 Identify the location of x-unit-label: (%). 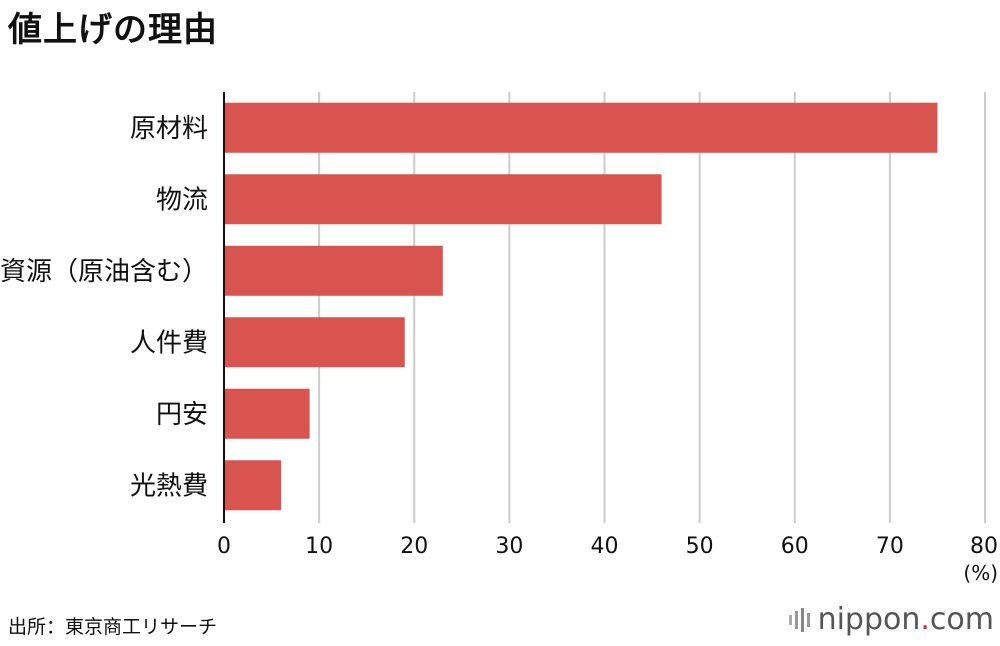
(980, 573).